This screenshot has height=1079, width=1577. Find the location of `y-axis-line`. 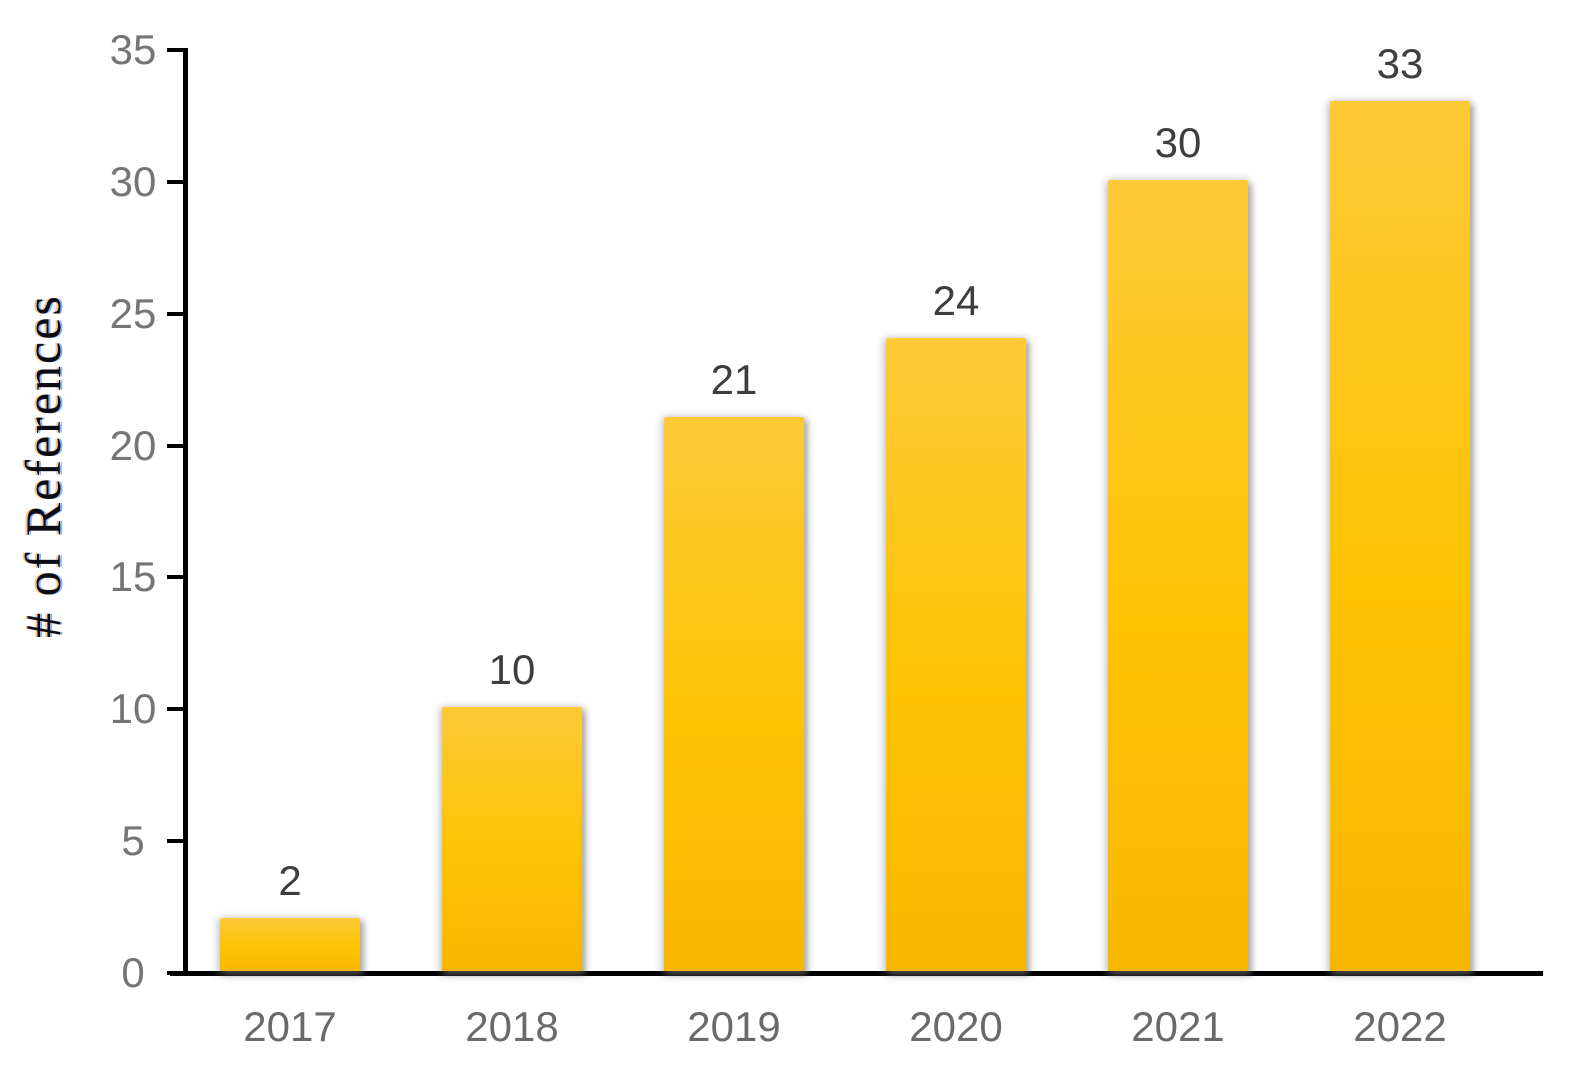

y-axis-line is located at coordinates (185, 512).